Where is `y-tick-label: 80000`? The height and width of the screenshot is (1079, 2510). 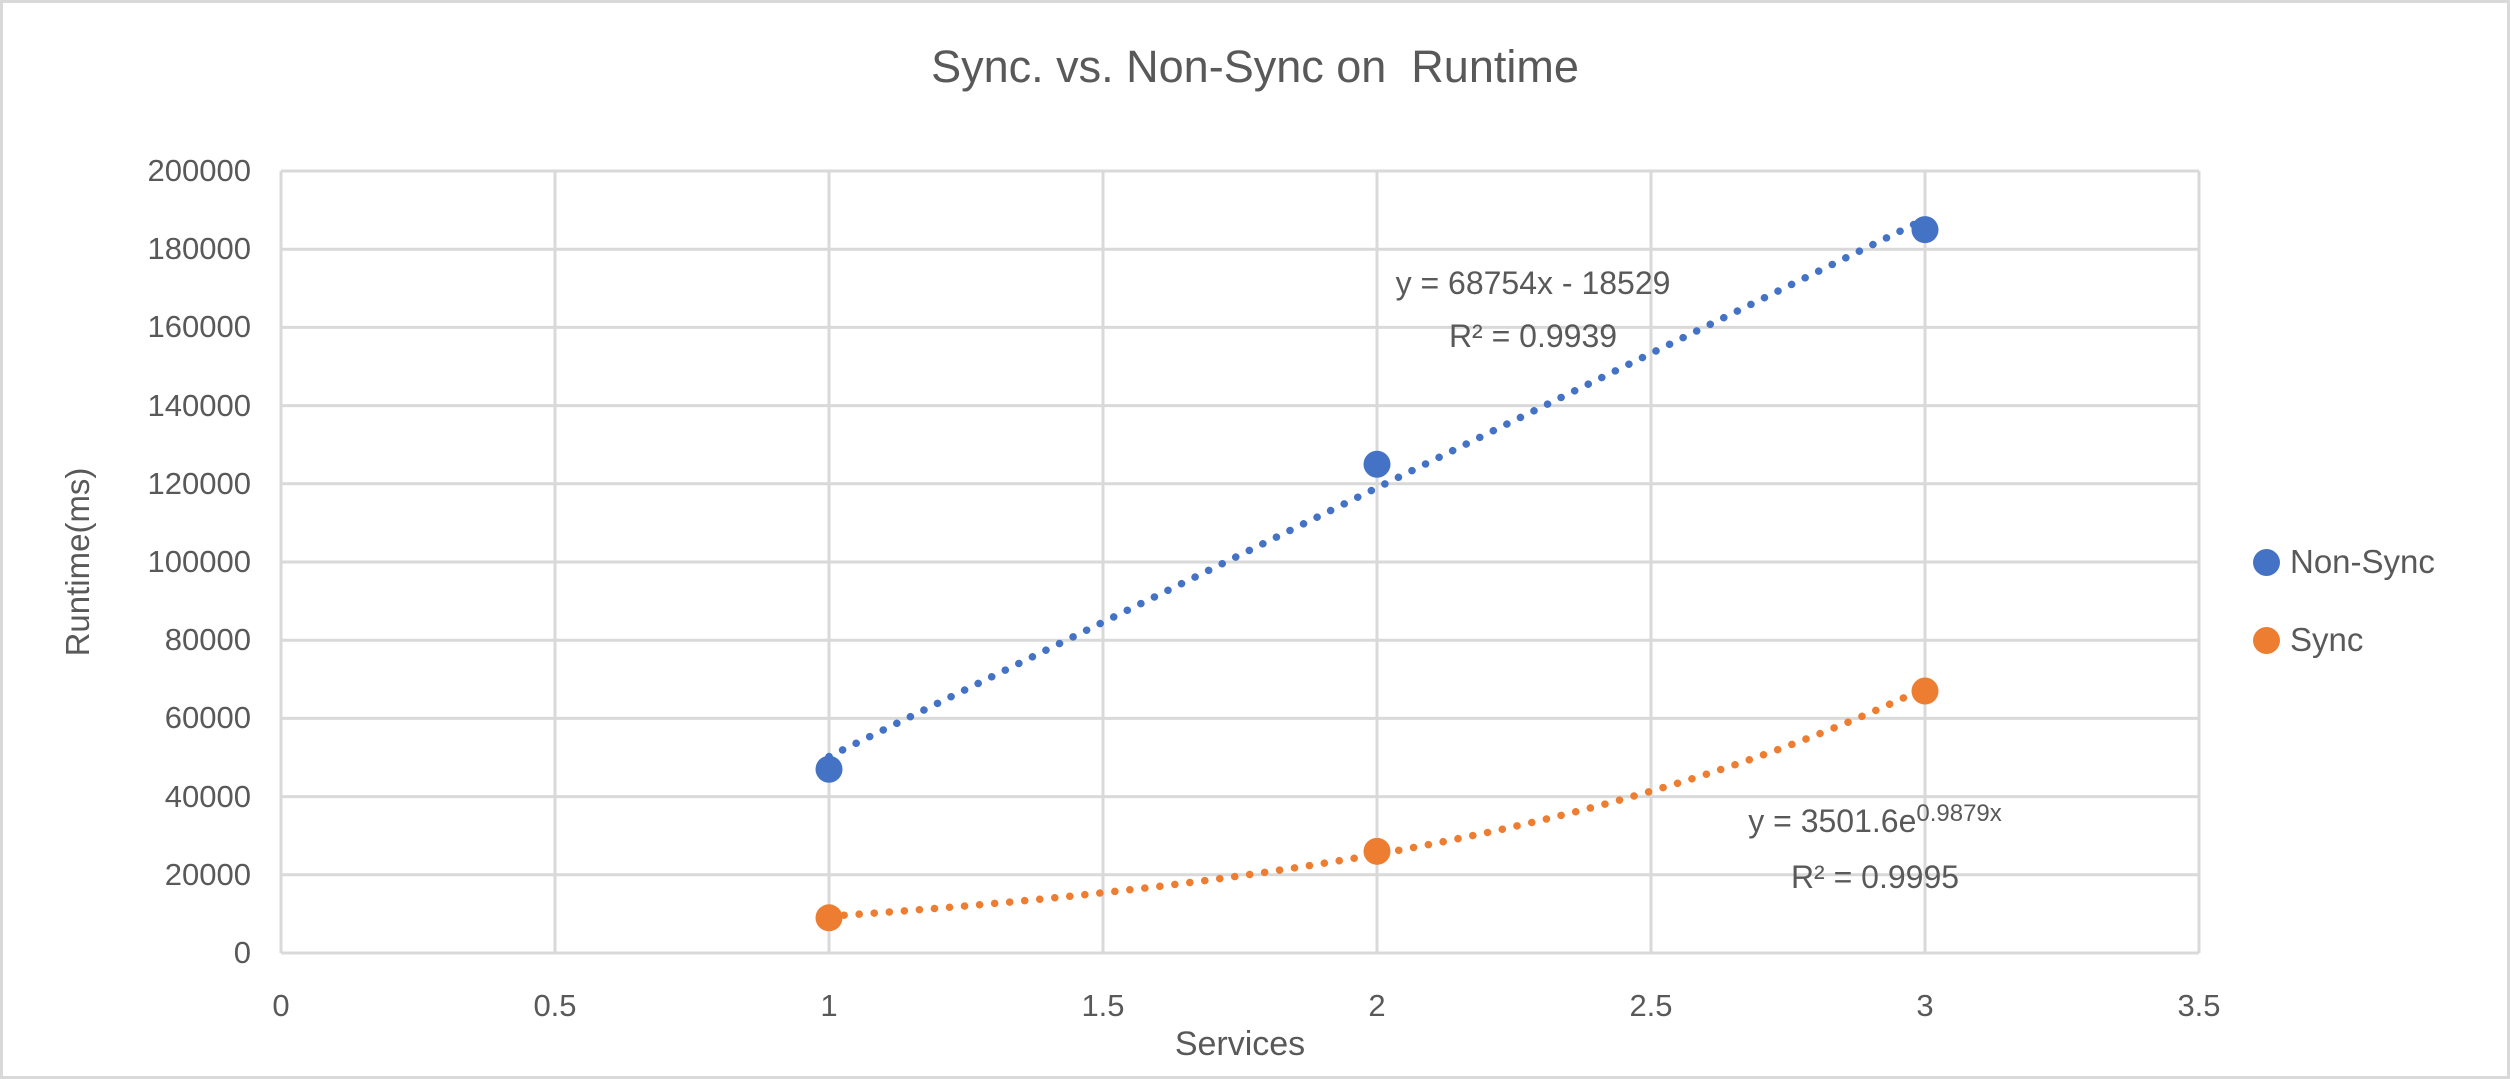
y-tick-label: 80000 is located at coordinates (207, 640).